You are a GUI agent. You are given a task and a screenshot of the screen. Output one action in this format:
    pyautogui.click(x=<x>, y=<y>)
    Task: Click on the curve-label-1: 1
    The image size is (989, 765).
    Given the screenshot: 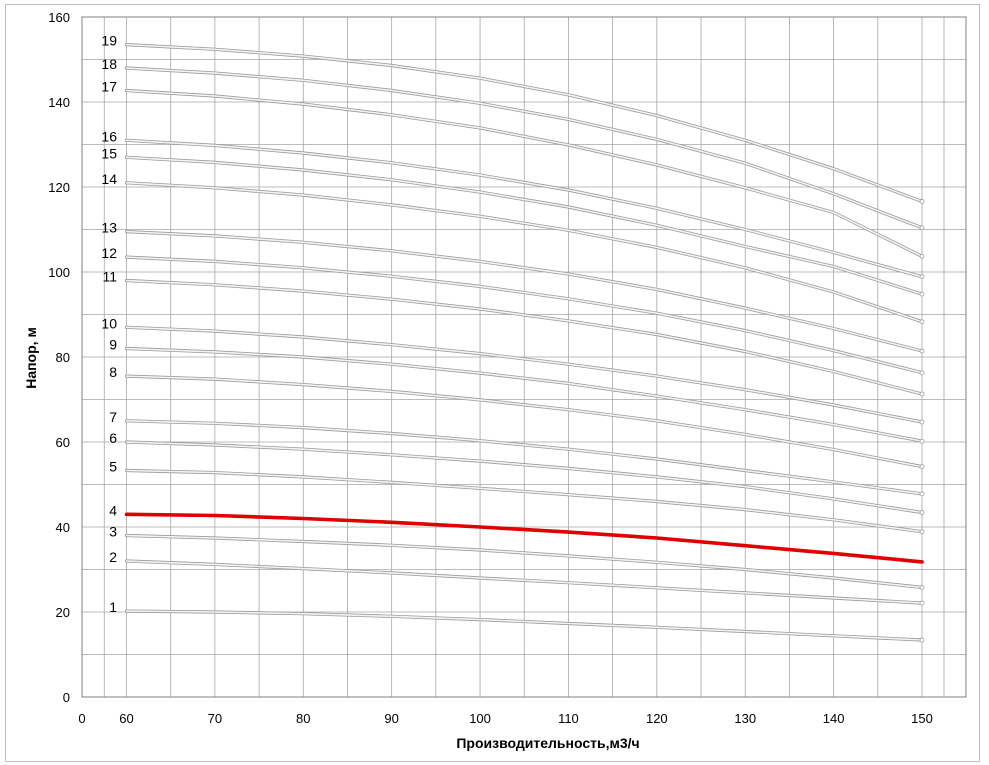 What is the action you would take?
    pyautogui.click(x=113, y=607)
    